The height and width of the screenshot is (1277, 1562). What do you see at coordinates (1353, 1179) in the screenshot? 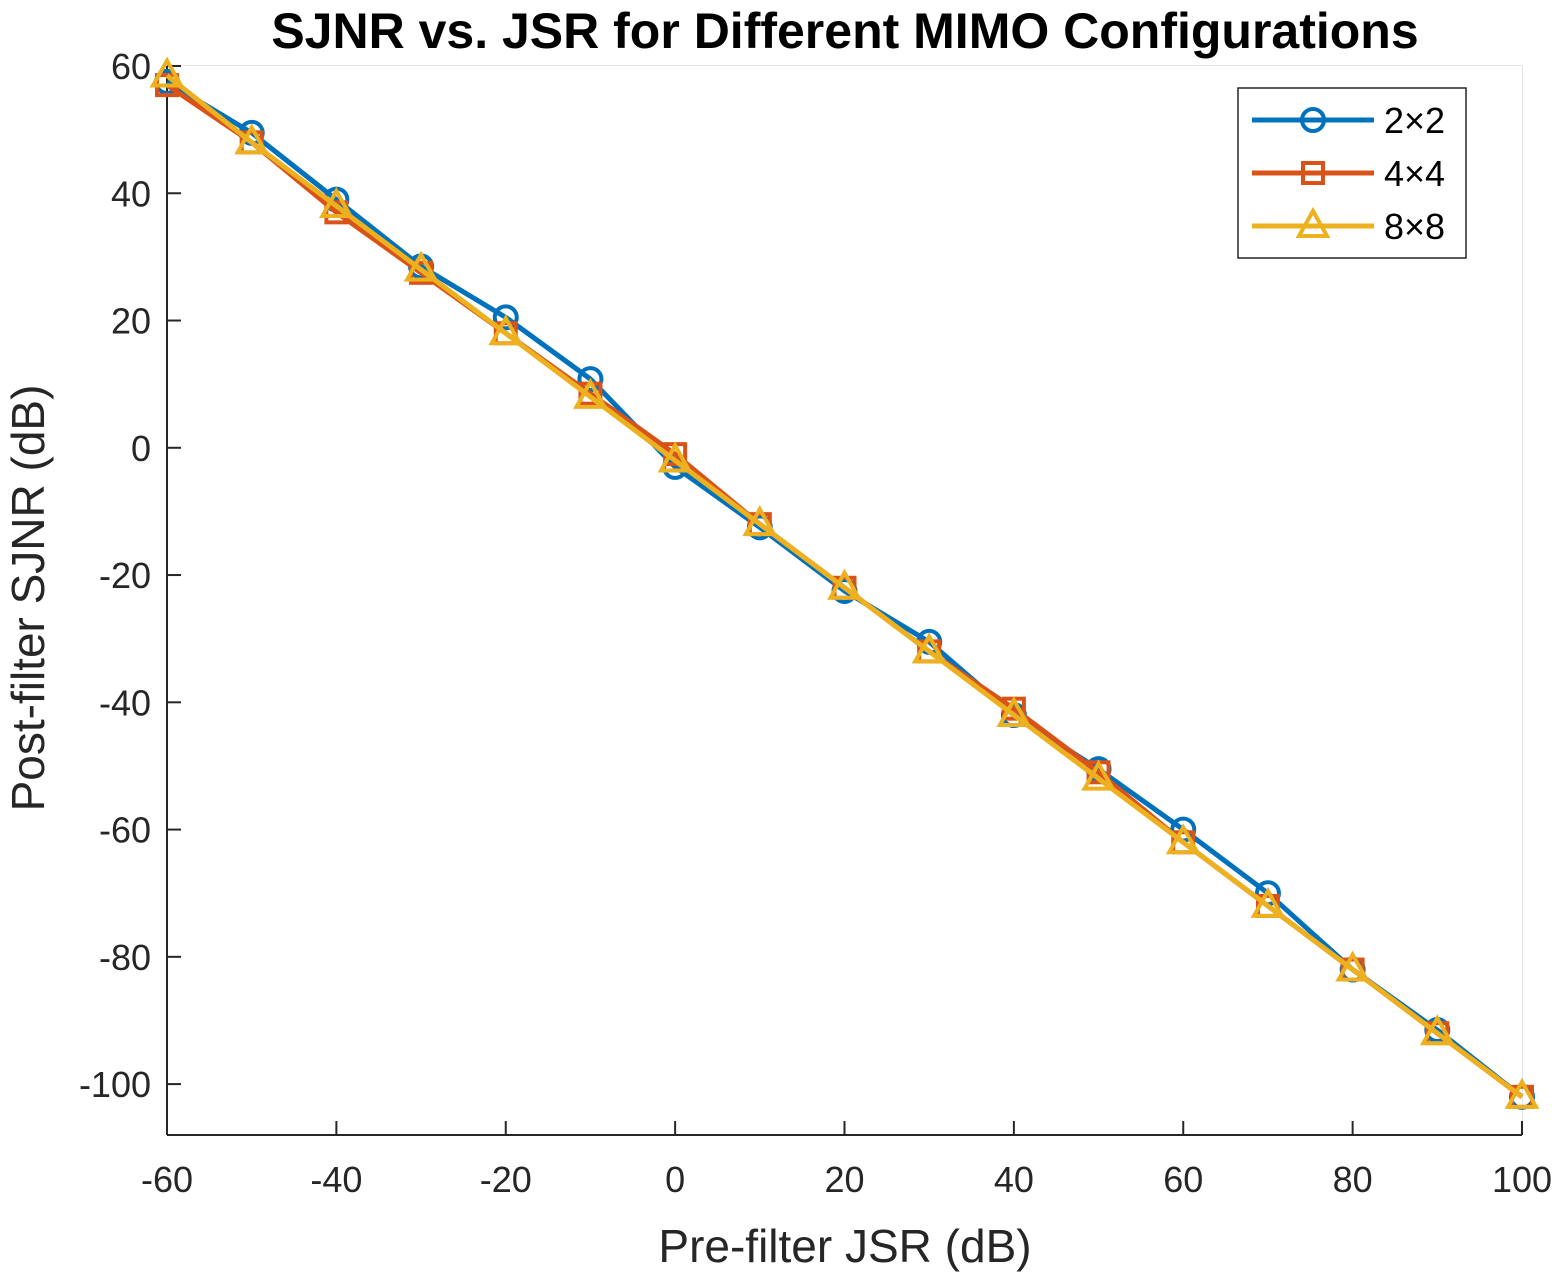
I see `x-tick-label: 80` at bounding box center [1353, 1179].